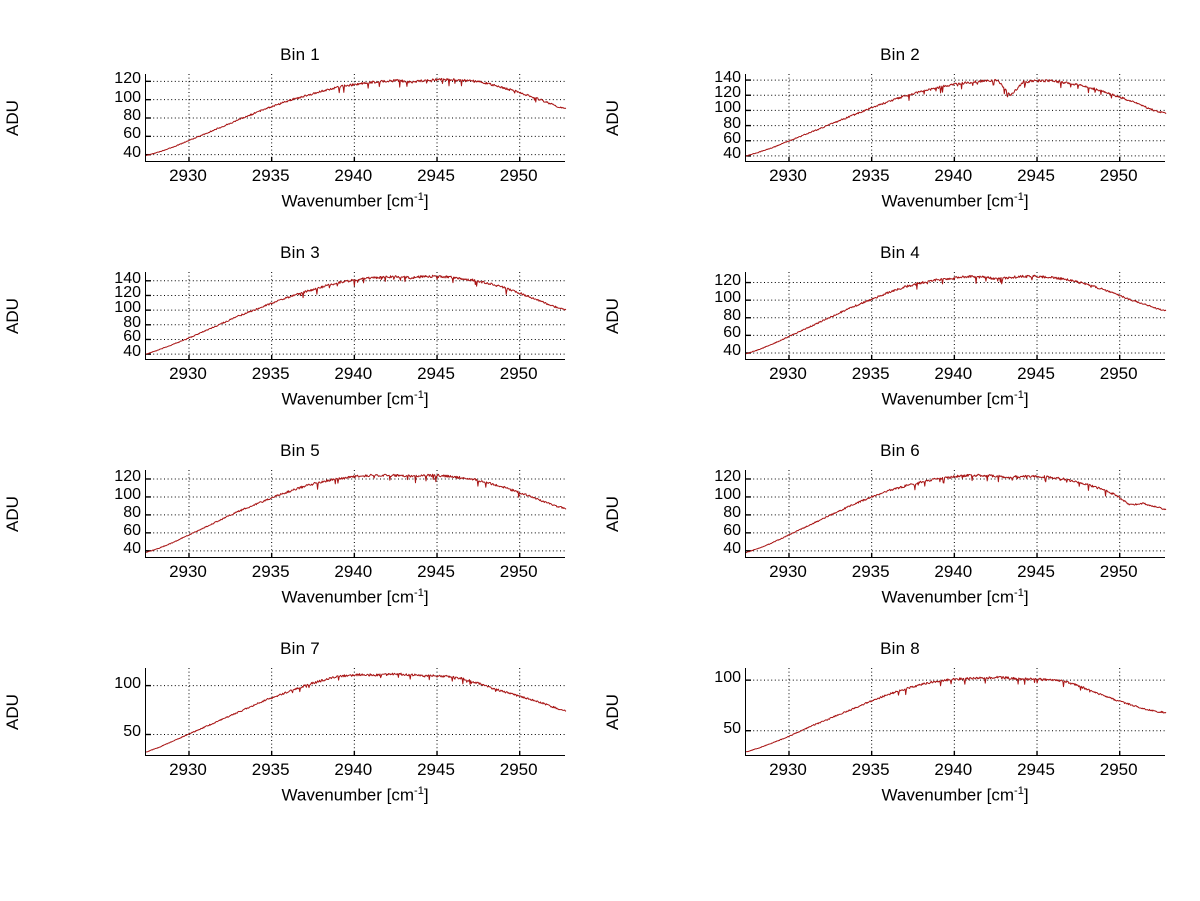  Describe the element at coordinates (300, 54) in the screenshot. I see `panel-title: Bin 1` at that location.